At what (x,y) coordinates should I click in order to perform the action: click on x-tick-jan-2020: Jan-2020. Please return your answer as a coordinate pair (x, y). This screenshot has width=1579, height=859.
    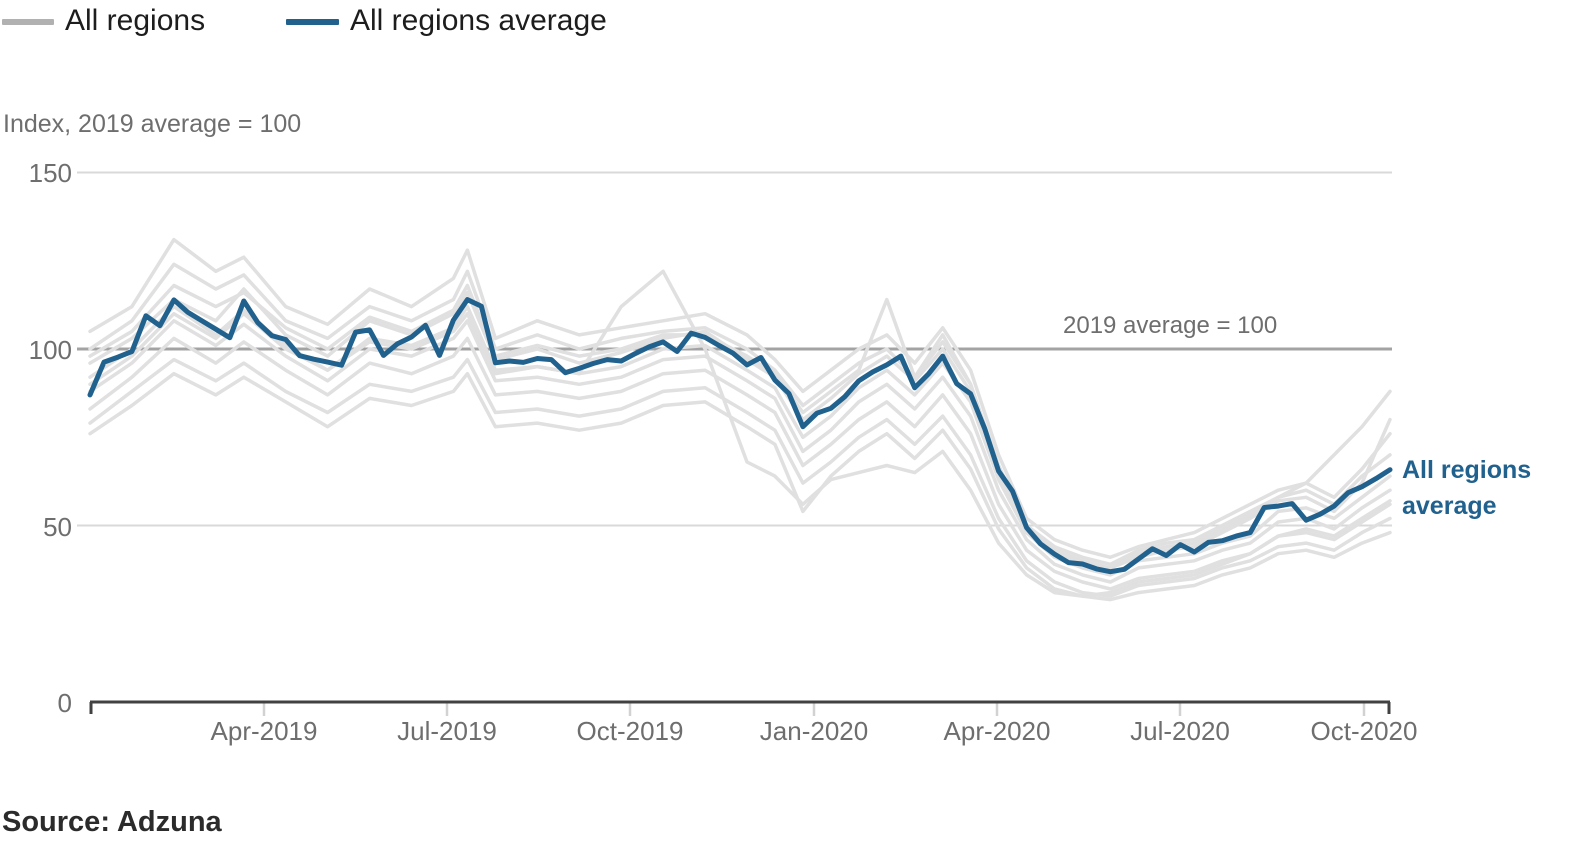
    Looking at the image, I should click on (814, 731).